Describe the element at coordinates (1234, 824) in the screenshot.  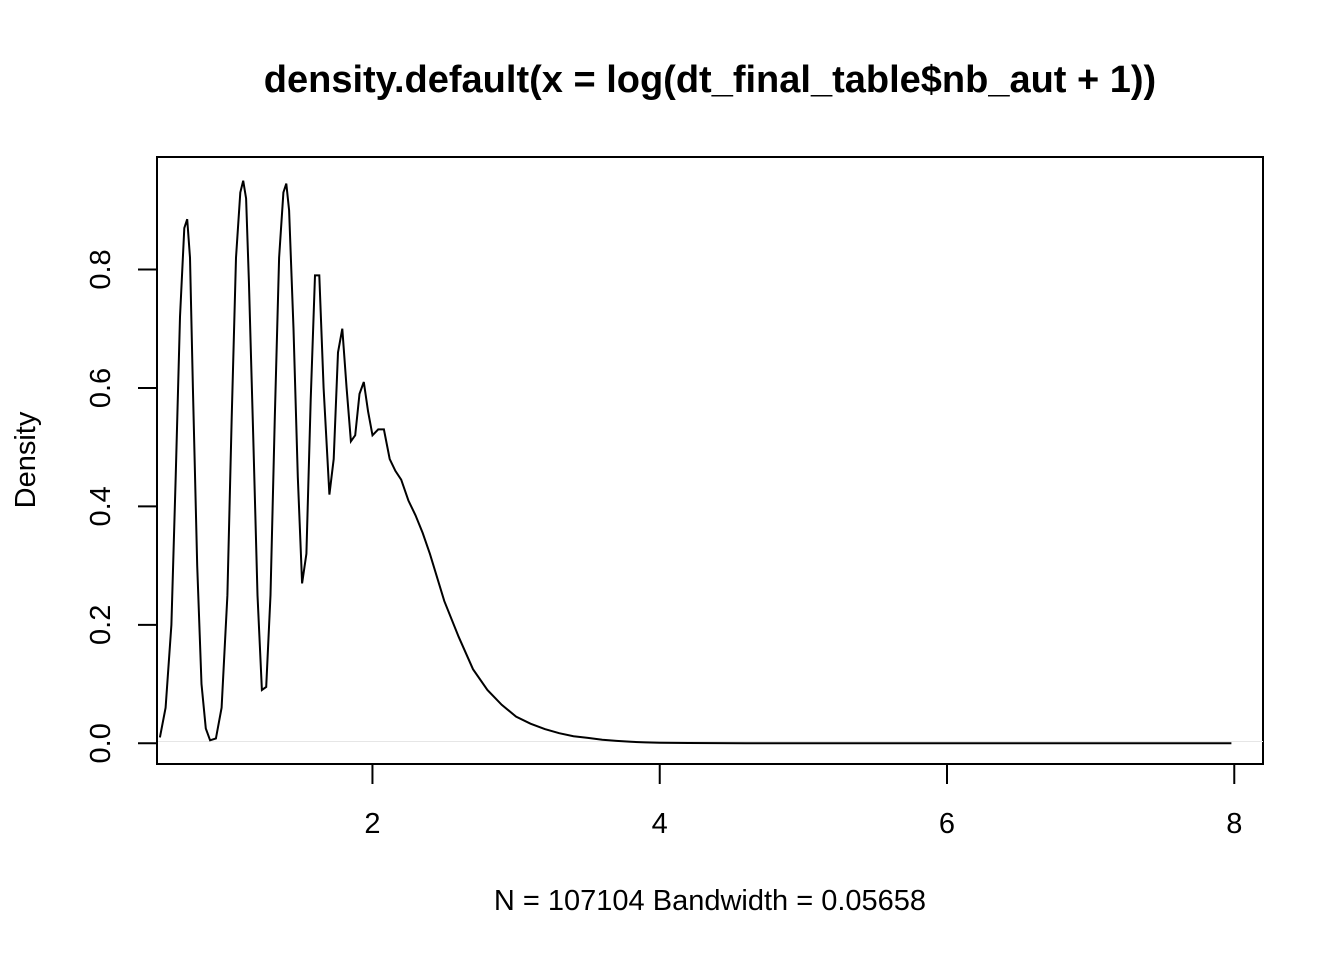
I see `x-tick-label: 8` at that location.